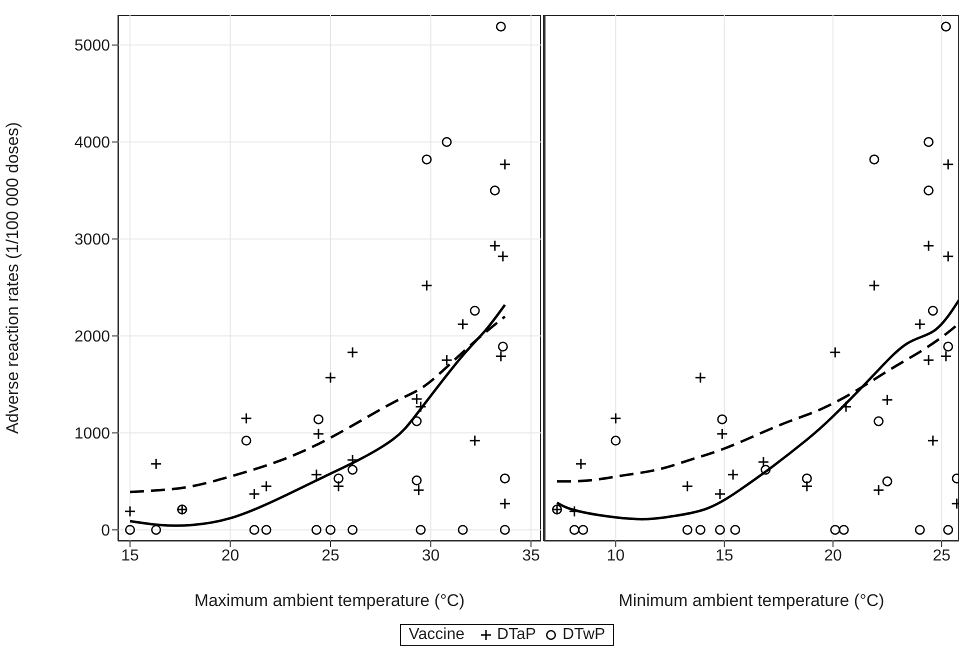  I want to click on y-tick-label: 1000, so click(92, 434).